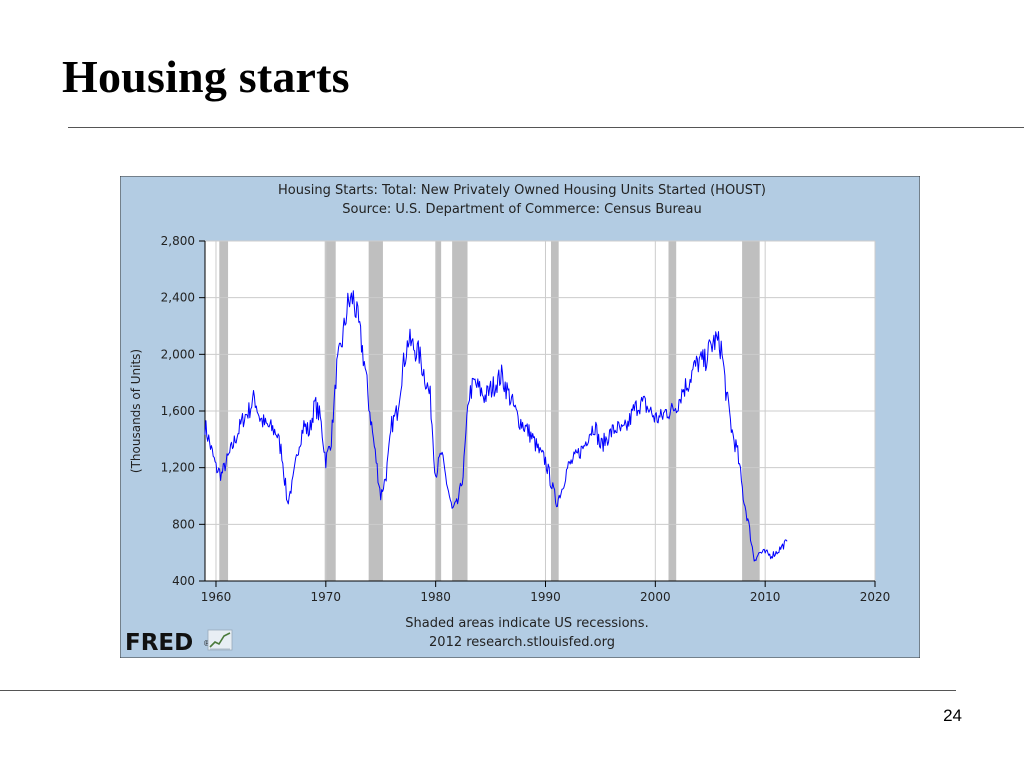 Image resolution: width=1024 pixels, height=768 pixels. Describe the element at coordinates (655, 597) in the screenshot. I see `x-tick-label: 2000` at that location.